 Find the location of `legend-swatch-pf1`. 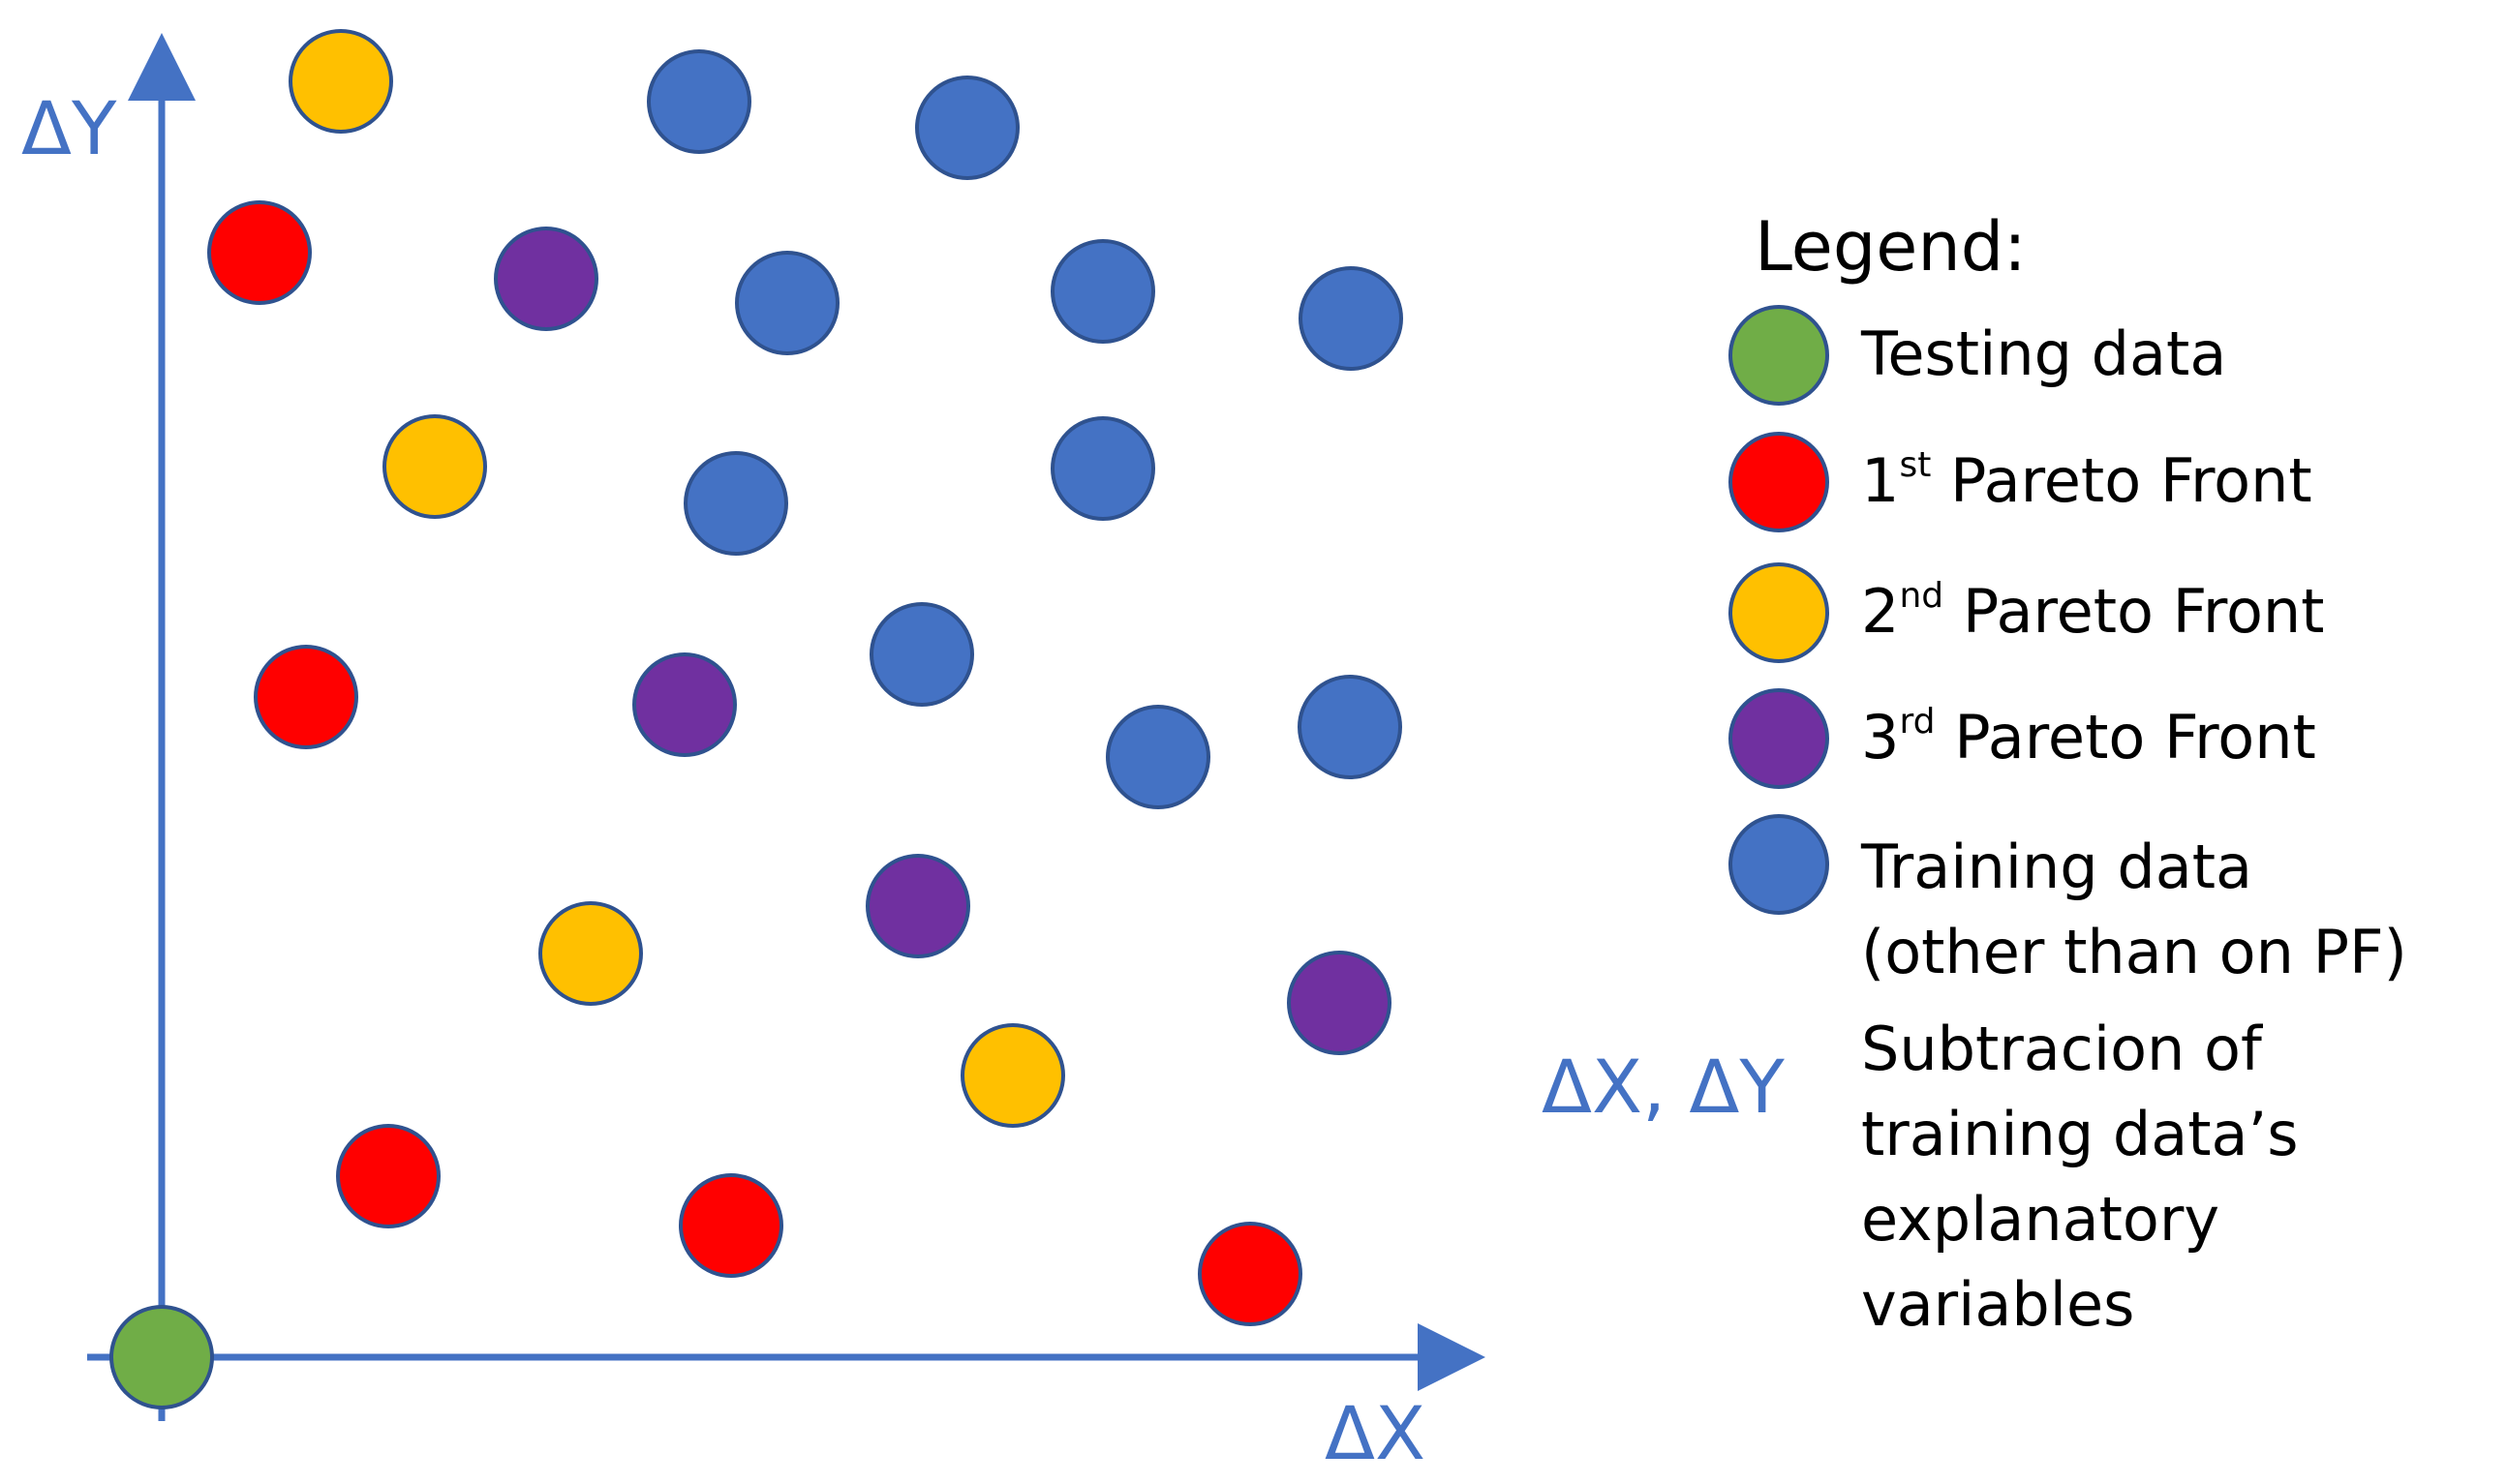

legend-swatch-pf1 is located at coordinates (1778, 482).